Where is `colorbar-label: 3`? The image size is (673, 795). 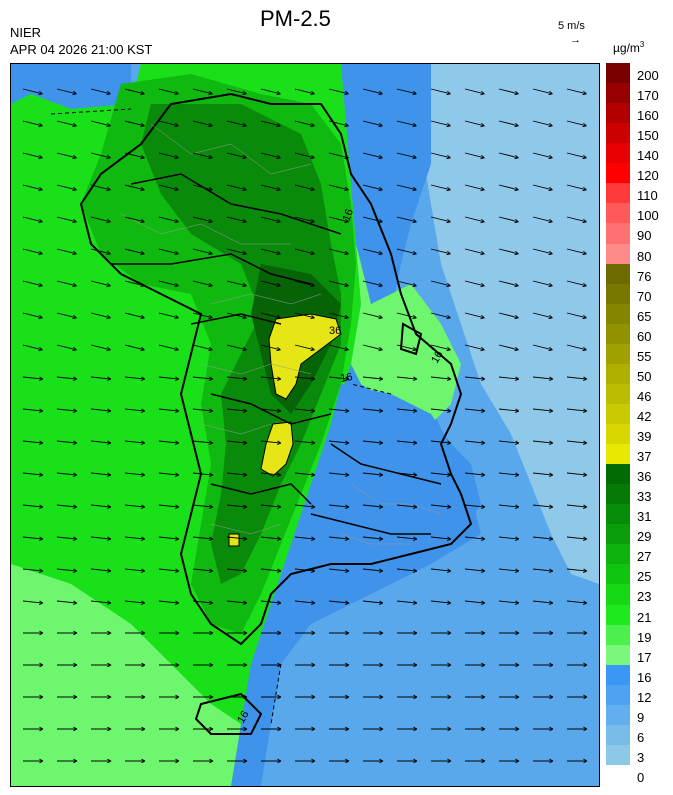 colorbar-label: 3 is located at coordinates (641, 757).